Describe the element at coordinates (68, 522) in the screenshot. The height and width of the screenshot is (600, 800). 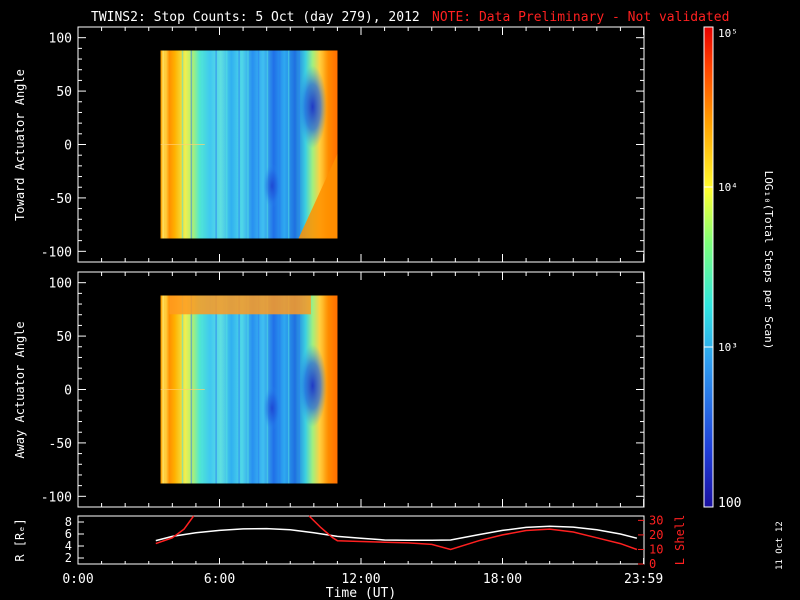
I see `left-y-tick-label: 8` at that location.